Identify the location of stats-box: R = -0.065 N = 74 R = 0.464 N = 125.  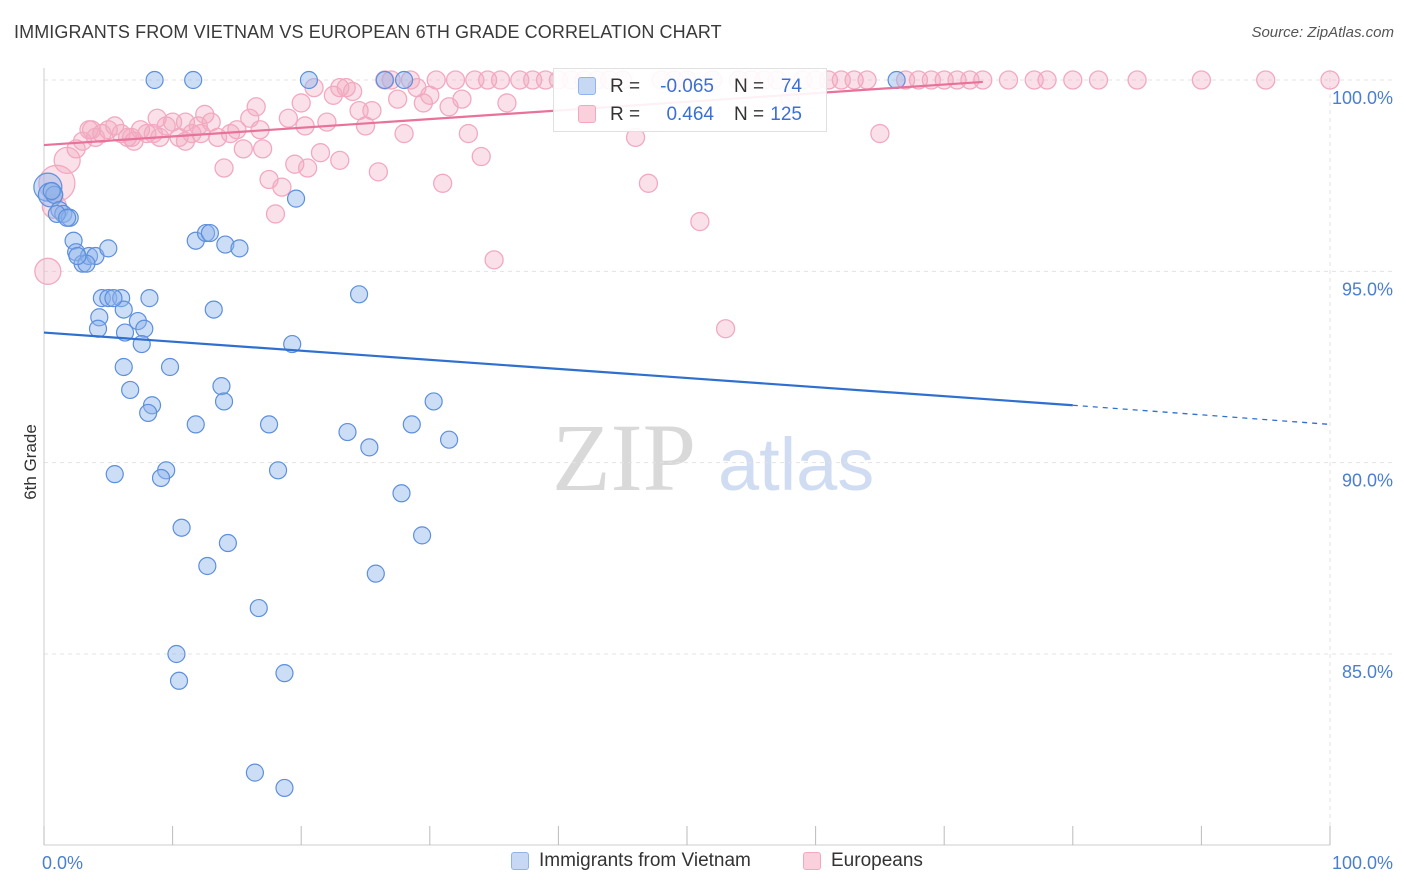
(690, 100).